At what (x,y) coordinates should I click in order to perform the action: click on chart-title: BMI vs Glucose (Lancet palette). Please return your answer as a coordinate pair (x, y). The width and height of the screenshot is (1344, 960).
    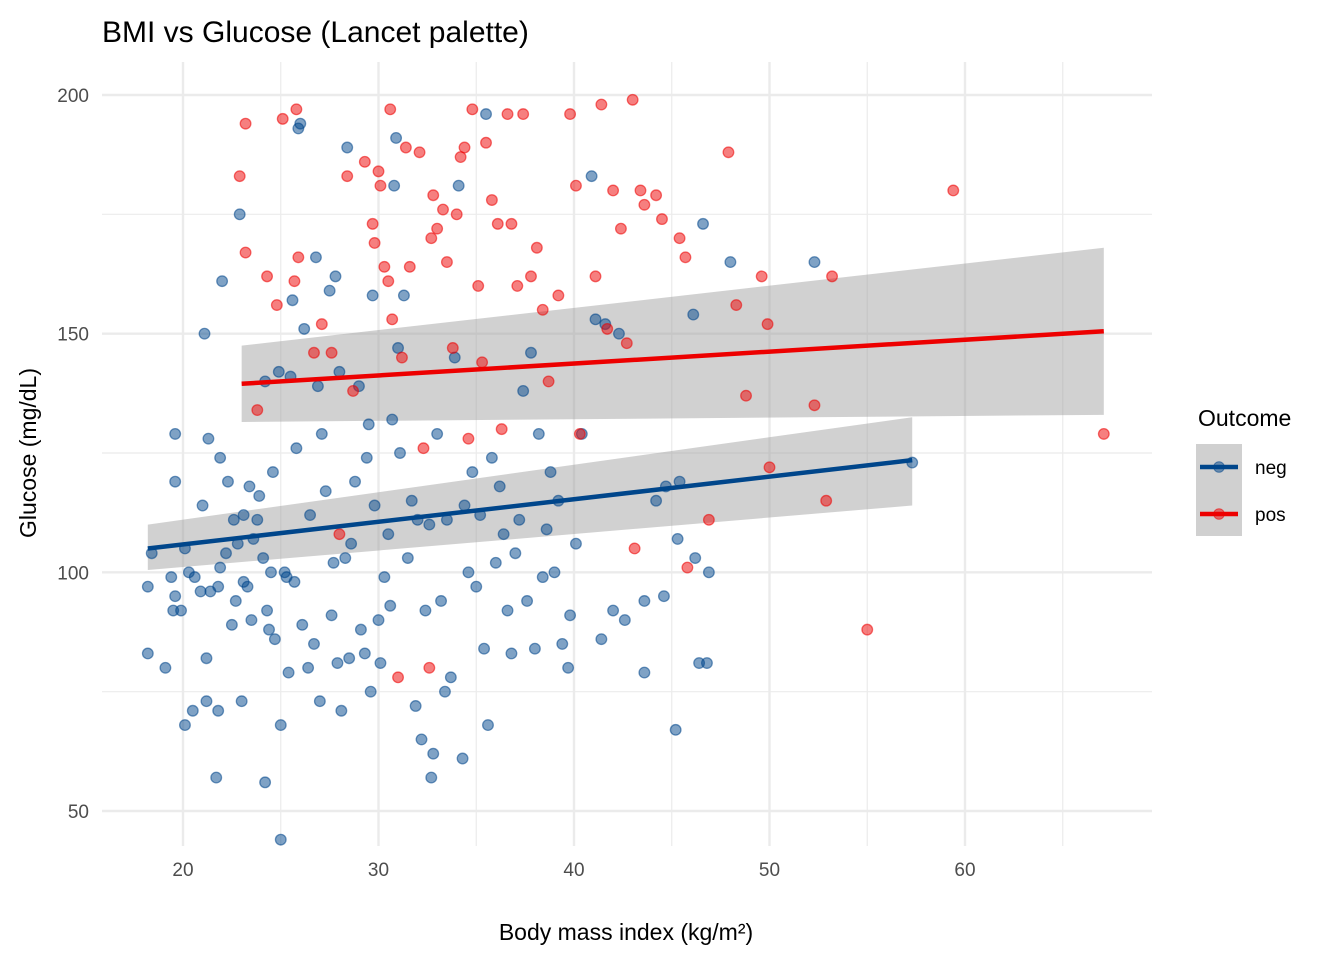
    Looking at the image, I should click on (315, 32).